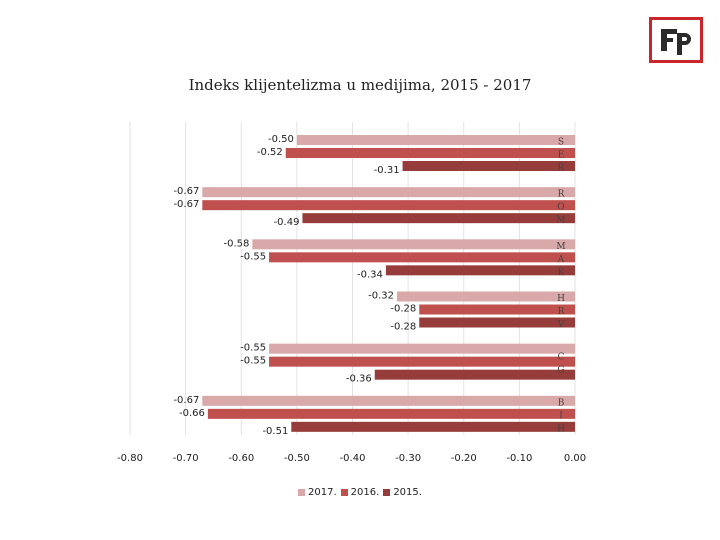  Describe the element at coordinates (365, 492) in the screenshot. I see `legend-label: 2016.` at that location.